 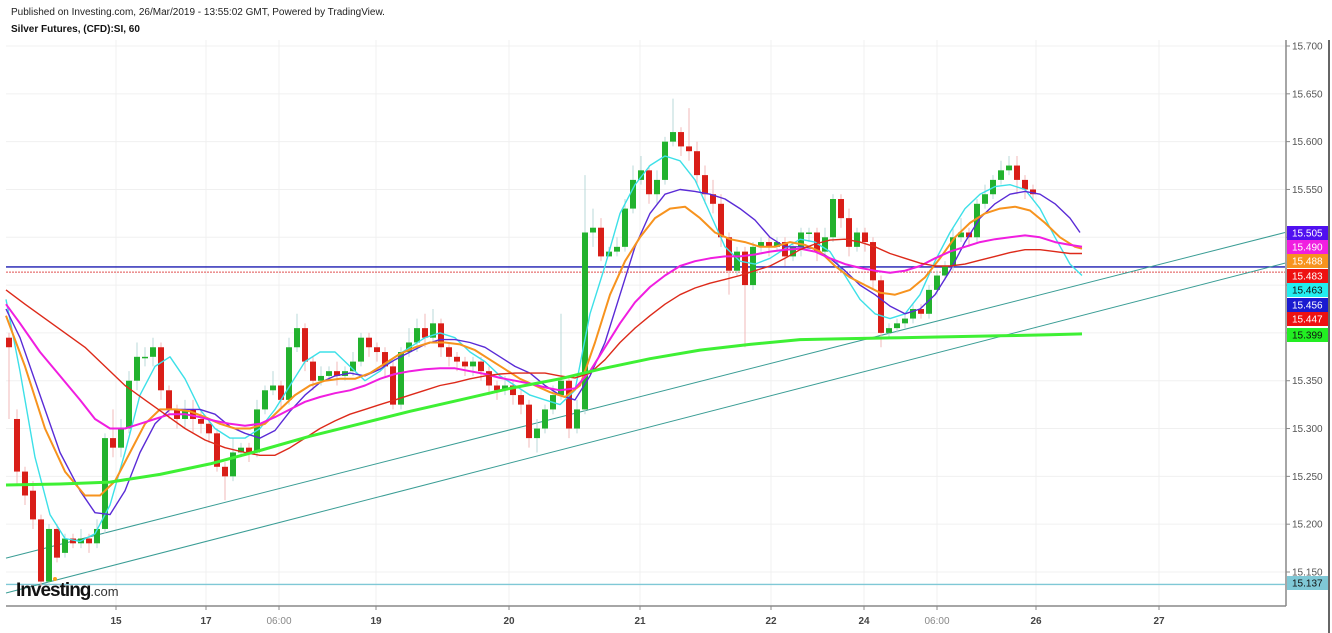 What do you see at coordinates (1307, 291) in the screenshot?
I see `price-tag-label: 15.463` at bounding box center [1307, 291].